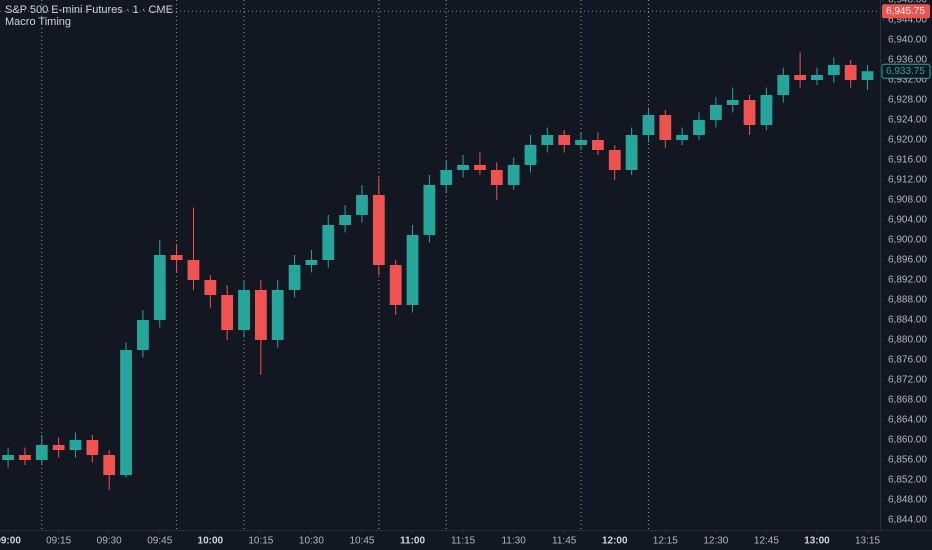  Describe the element at coordinates (907, 420) in the screenshot. I see `y-tick-label: 6,864.00` at that location.